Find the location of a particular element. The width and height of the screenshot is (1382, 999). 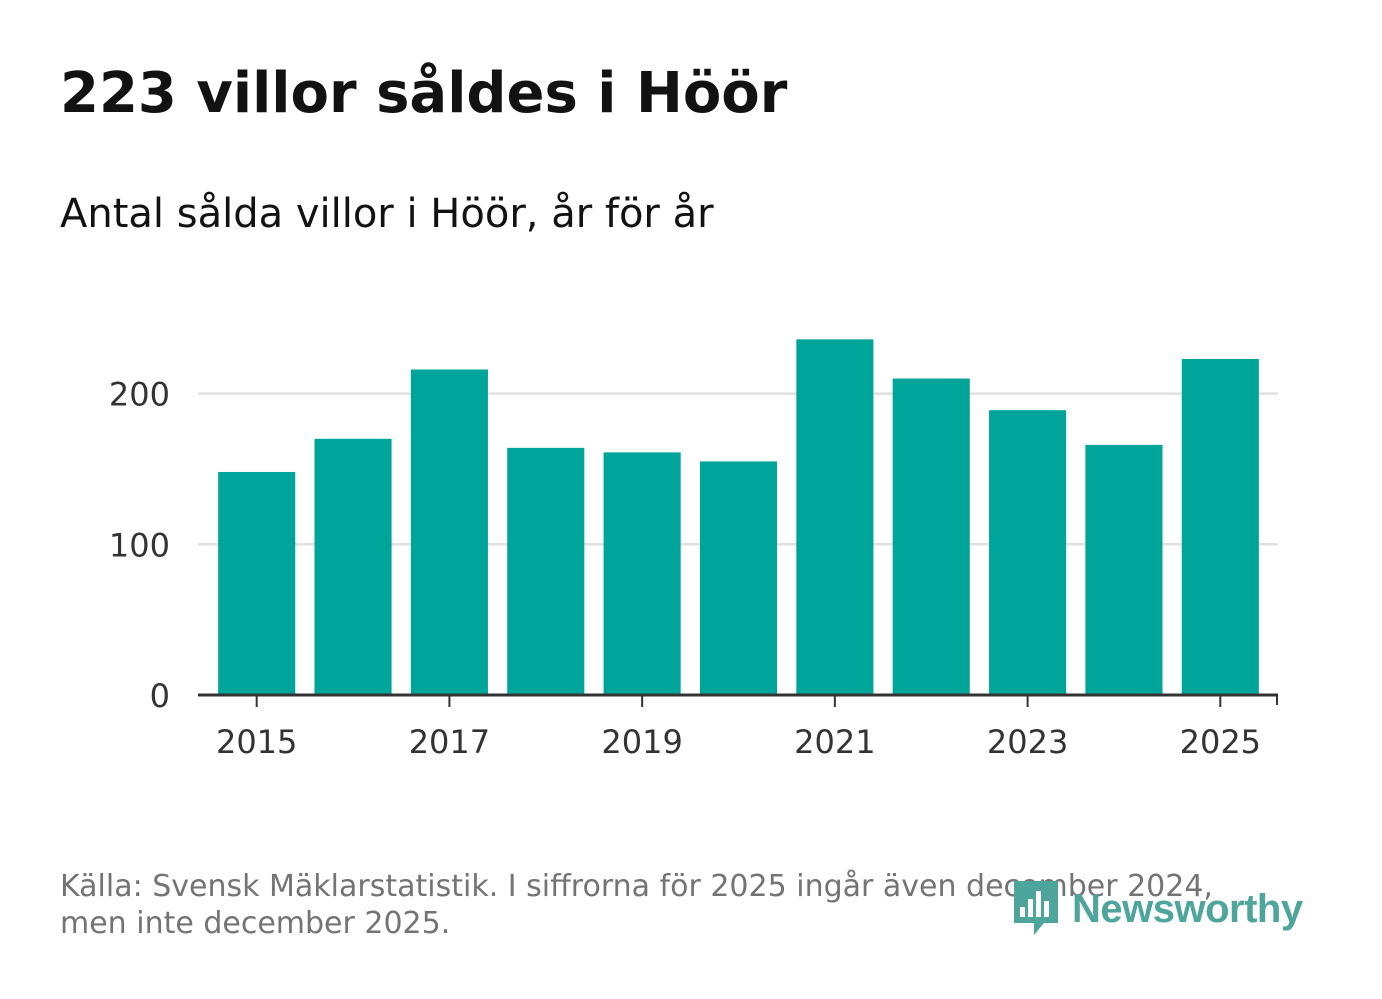

x-tick-label-2019: 2019 is located at coordinates (641, 742).